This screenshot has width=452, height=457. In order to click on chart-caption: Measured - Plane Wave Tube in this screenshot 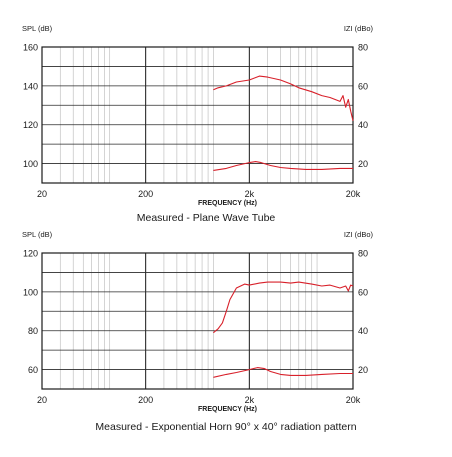, I will do `click(206, 218)`.